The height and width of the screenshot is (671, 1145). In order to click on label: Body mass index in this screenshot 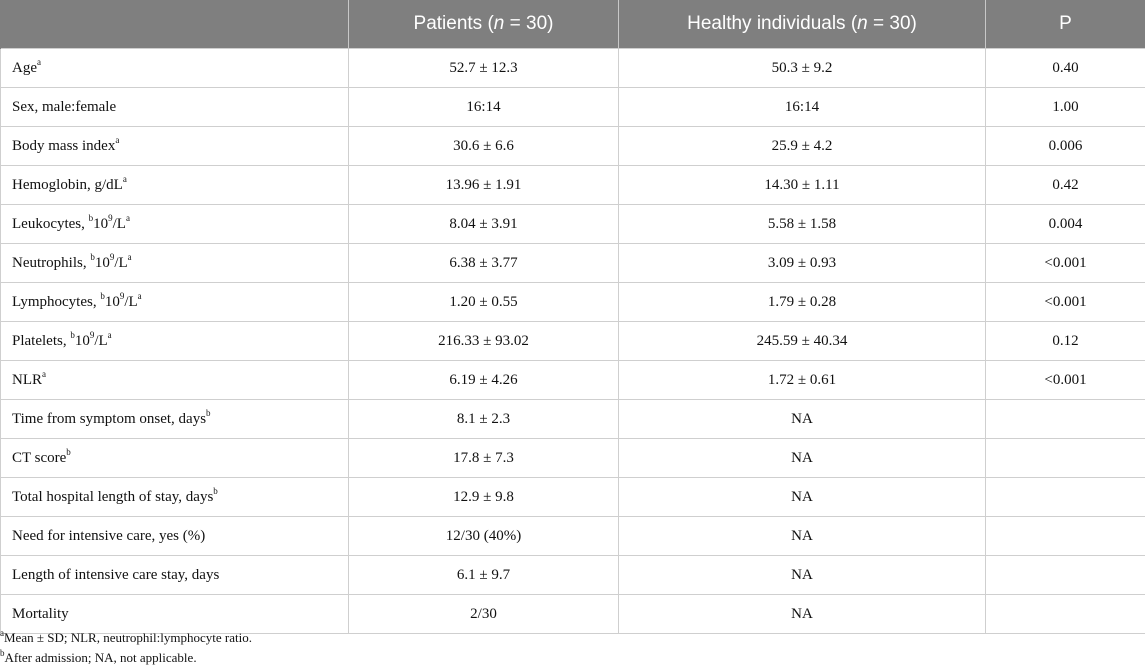, I will do `click(64, 145)`.